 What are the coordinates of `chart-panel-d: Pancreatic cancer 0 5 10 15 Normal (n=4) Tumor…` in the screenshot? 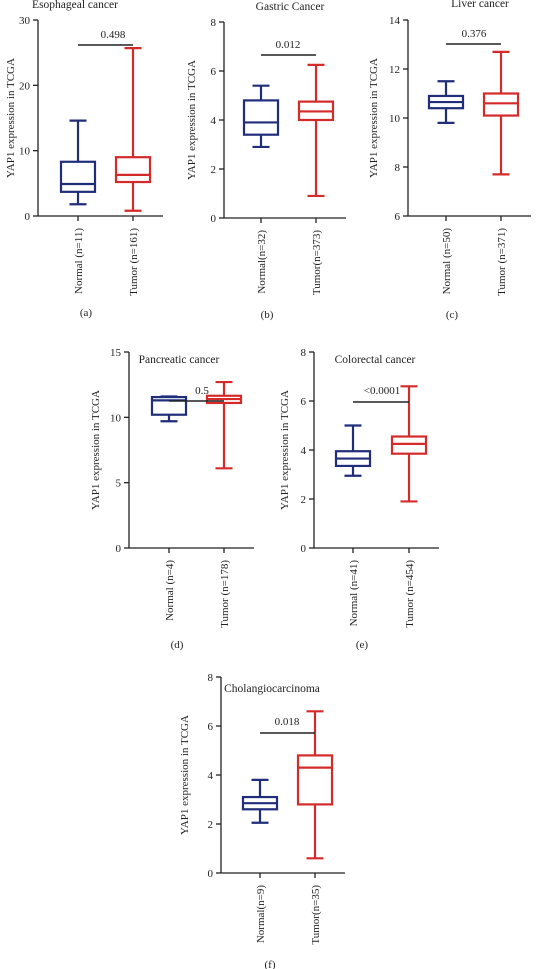 It's located at (172, 499).